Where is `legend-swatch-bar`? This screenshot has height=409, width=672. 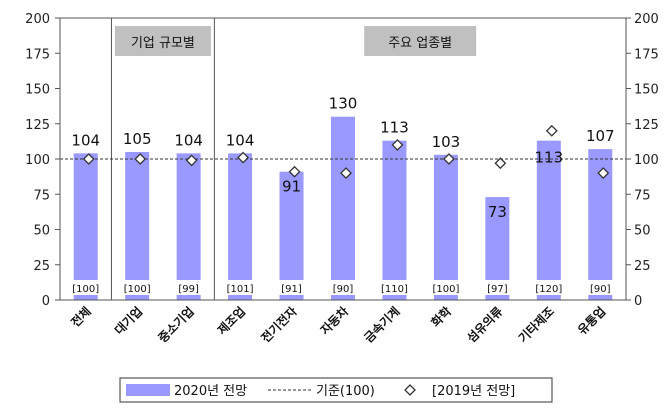 legend-swatch-bar is located at coordinates (148, 390).